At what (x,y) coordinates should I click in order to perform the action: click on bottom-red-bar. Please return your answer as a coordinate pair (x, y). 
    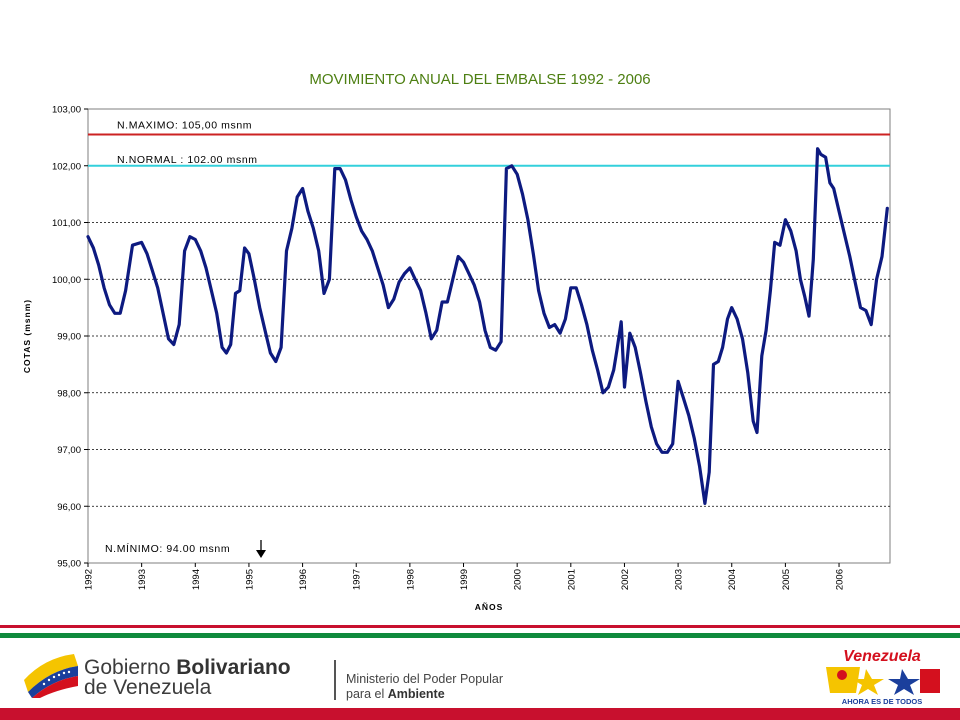
    Looking at the image, I should click on (480, 714).